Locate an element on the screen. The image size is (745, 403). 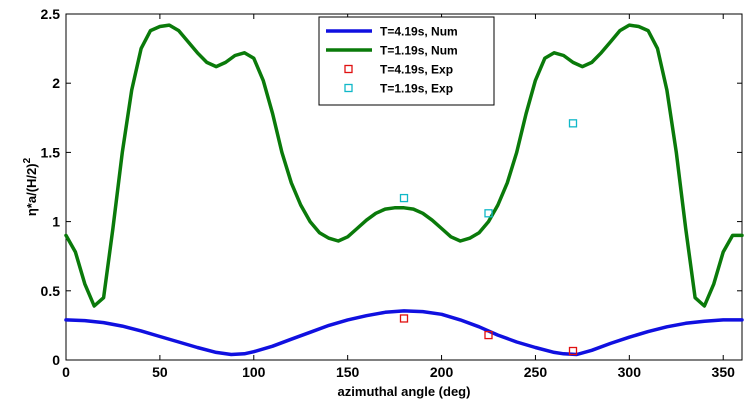
x-tick-label: 50 is located at coordinates (160, 372).